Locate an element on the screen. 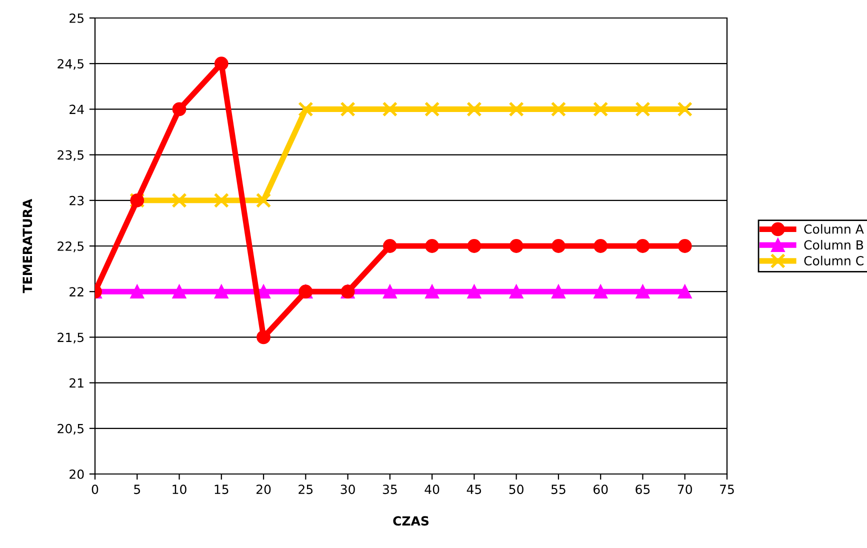 The height and width of the screenshot is (548, 867). y-tick-label: 23,5 is located at coordinates (71, 155).